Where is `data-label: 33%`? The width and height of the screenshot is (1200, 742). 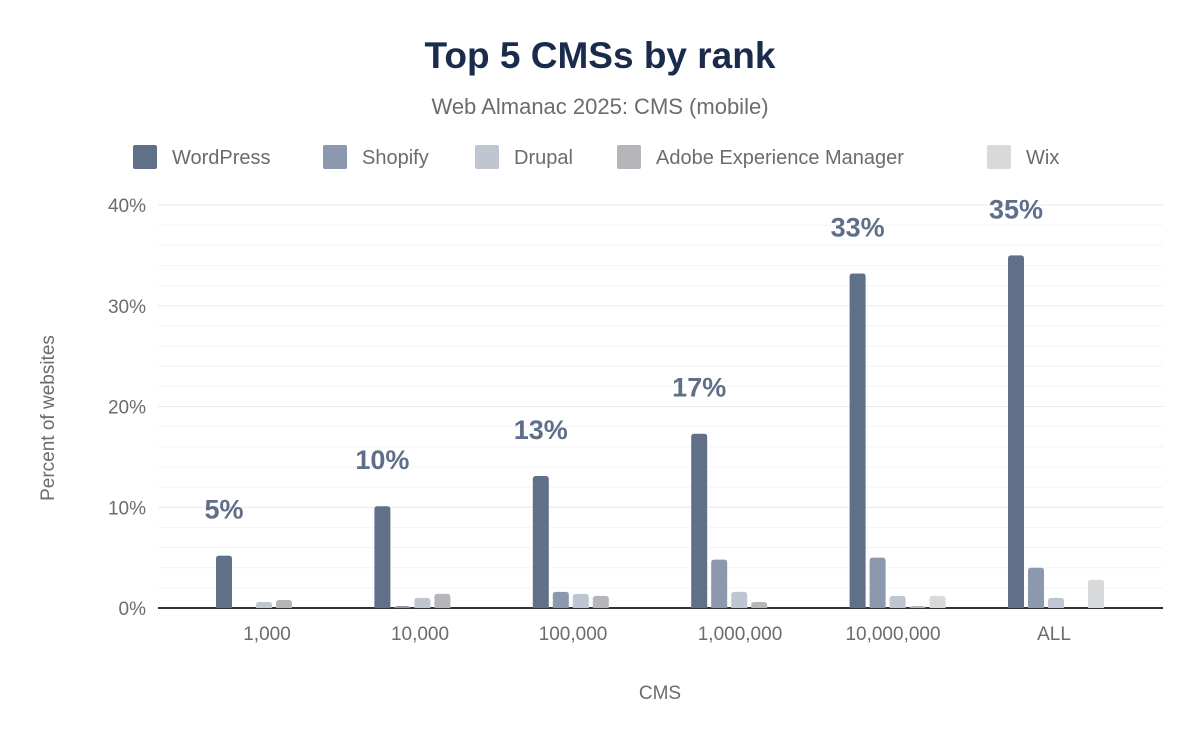 data-label: 33% is located at coordinates (858, 228).